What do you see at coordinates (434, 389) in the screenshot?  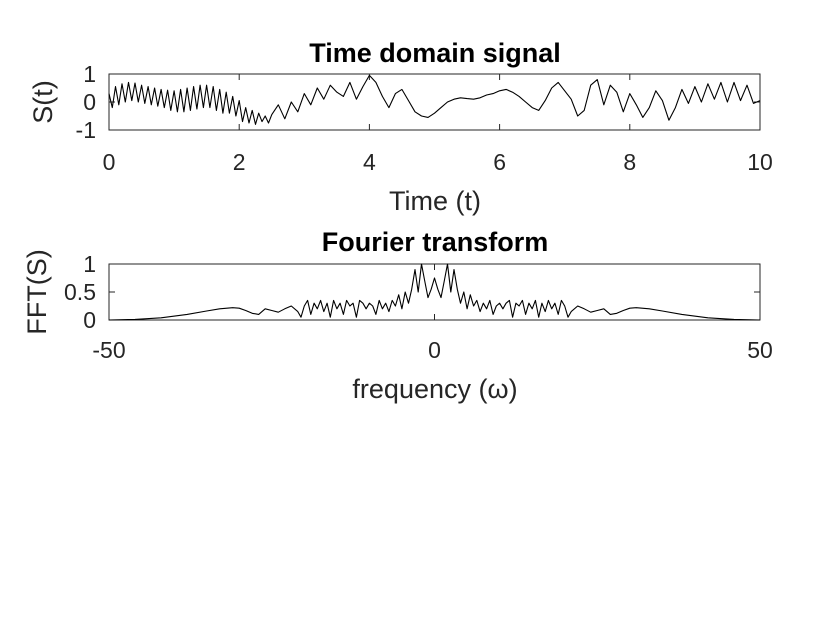 I see `fourier-xlabel: frequency (ω)` at bounding box center [434, 389].